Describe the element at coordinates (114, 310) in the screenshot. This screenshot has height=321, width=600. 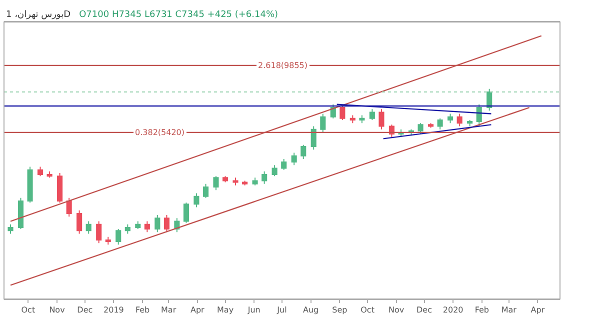
I see `x-tick-label: 2019` at that location.